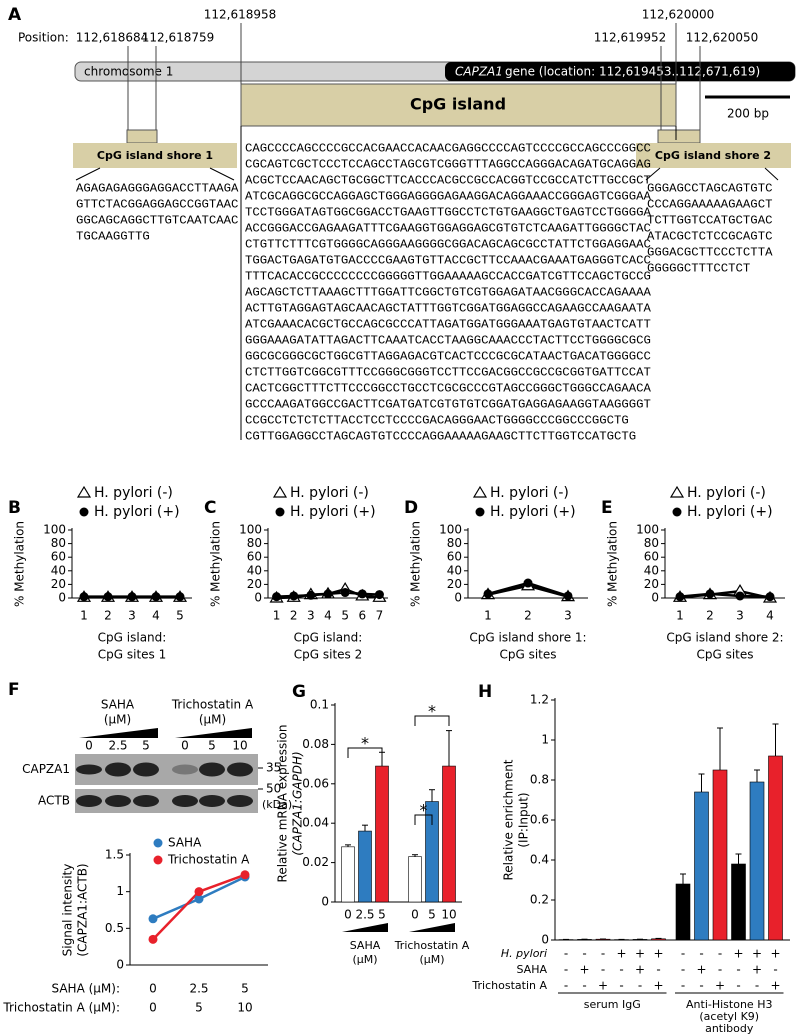  What do you see at coordinates (240, 15) in the screenshot?
I see `position-label: 112,618958` at bounding box center [240, 15].